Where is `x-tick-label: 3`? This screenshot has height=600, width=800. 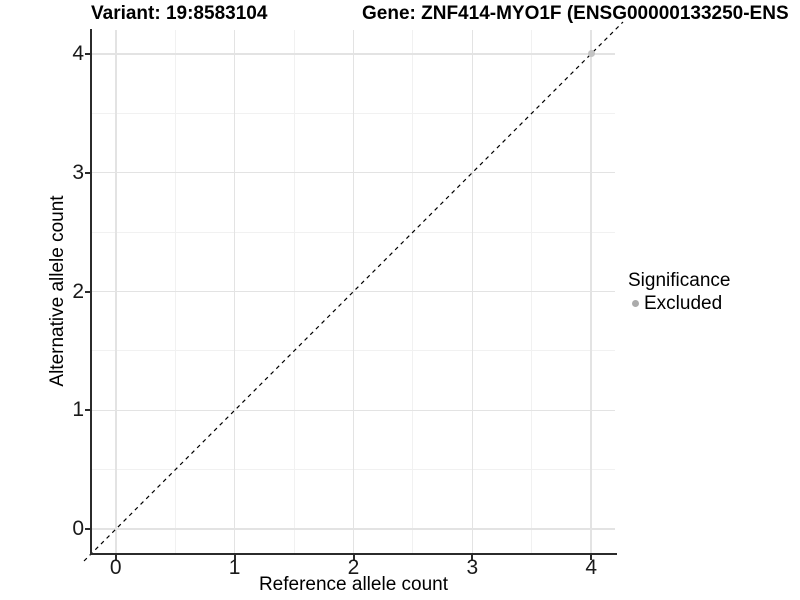 x-tick-label: 3 is located at coordinates (472, 567).